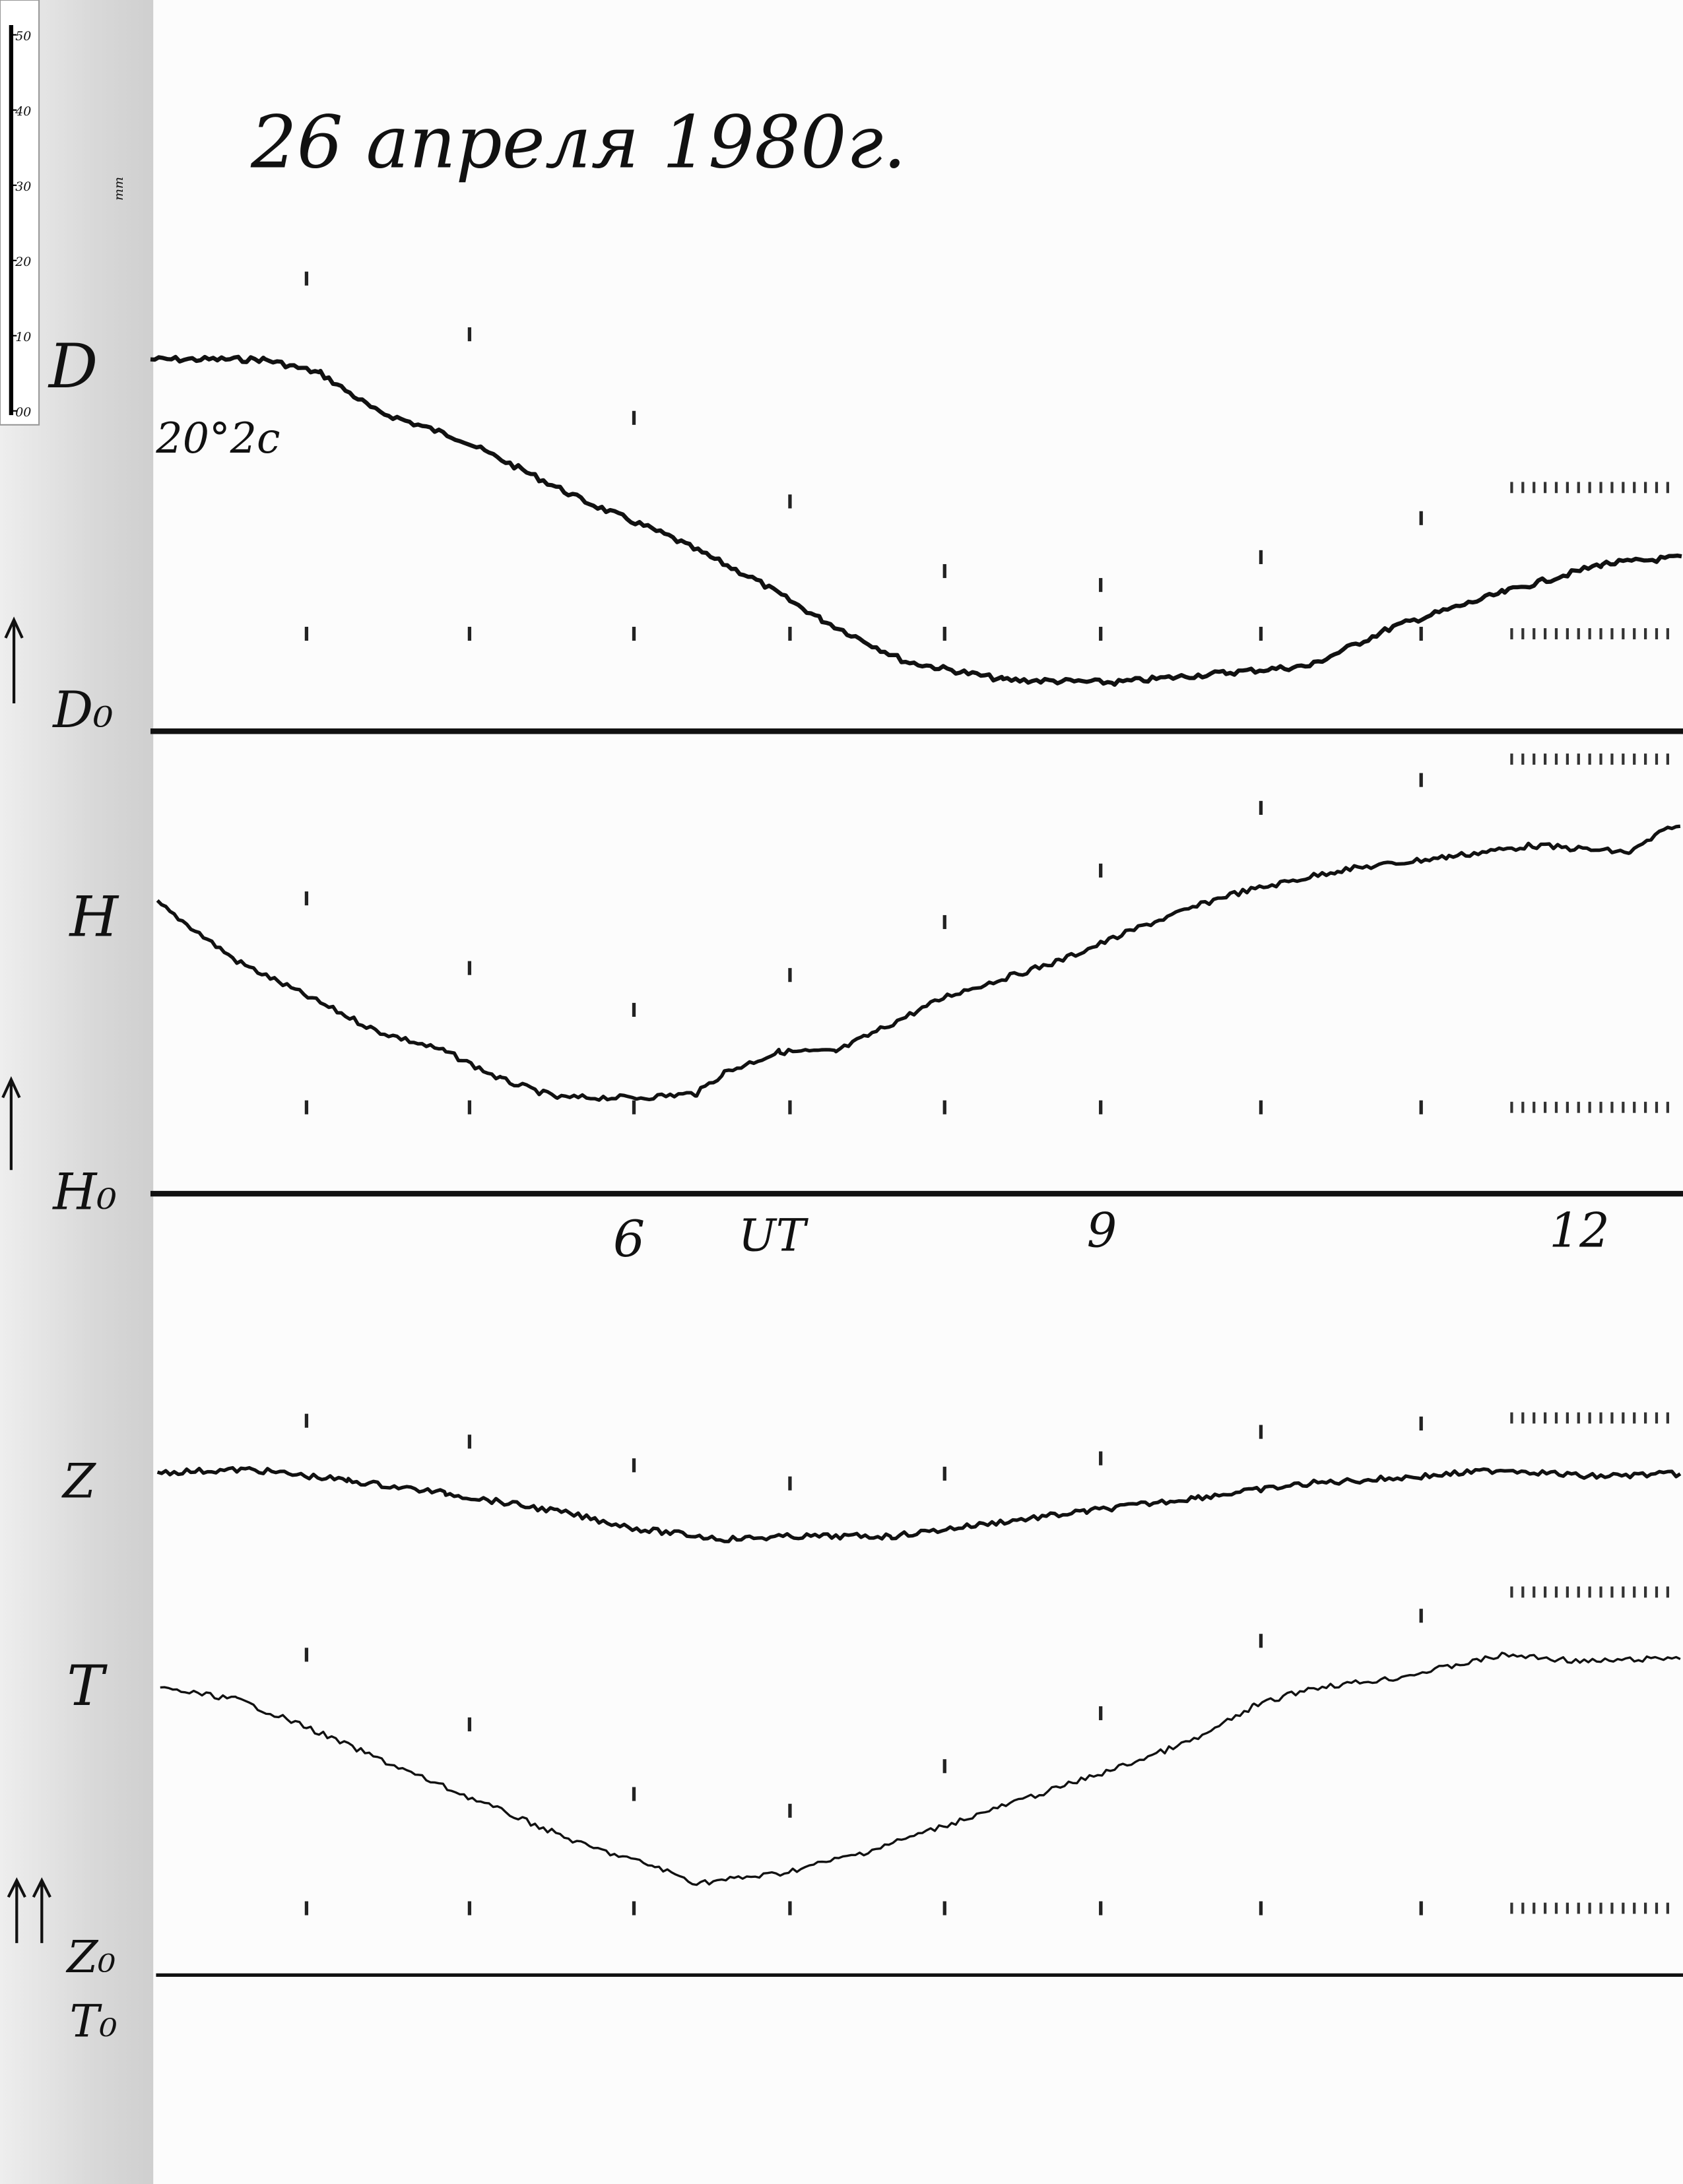 This screenshot has width=1683, height=2184. I want to click on baseline-label: Z₀, so click(90, 1957).